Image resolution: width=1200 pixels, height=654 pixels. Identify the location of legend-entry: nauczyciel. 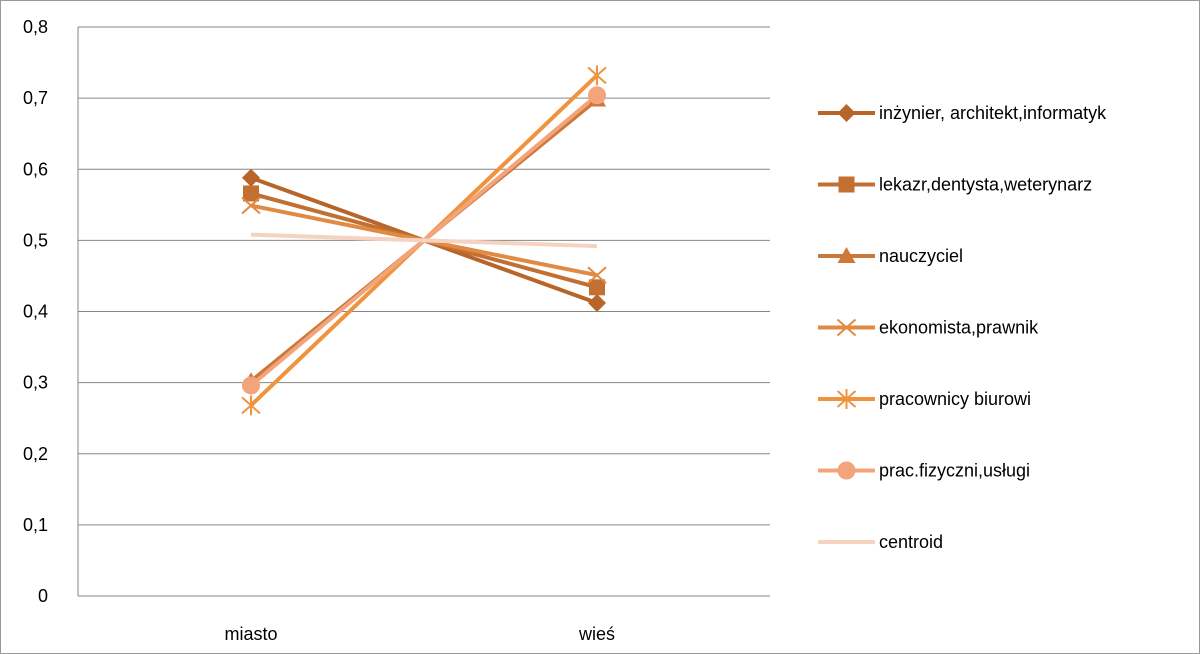
(890, 256).